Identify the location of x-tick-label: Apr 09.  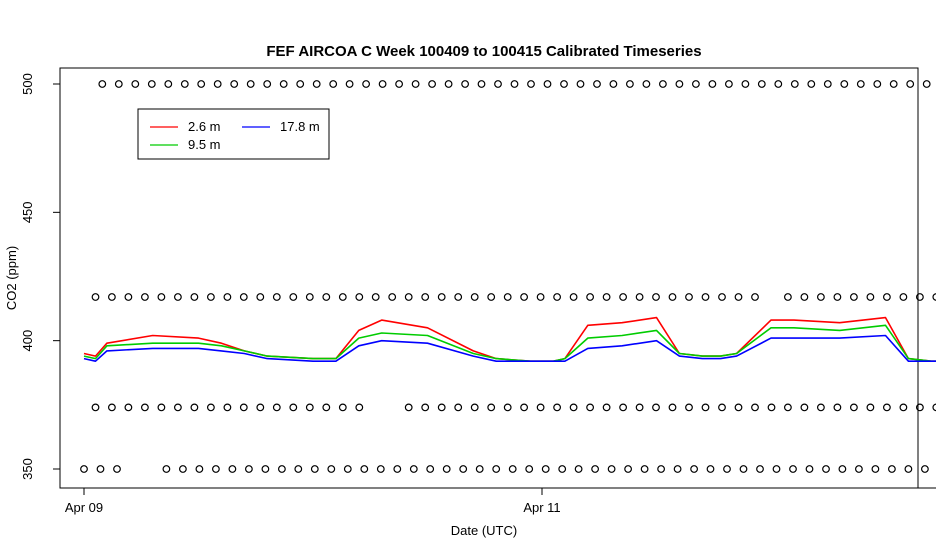
(84, 507).